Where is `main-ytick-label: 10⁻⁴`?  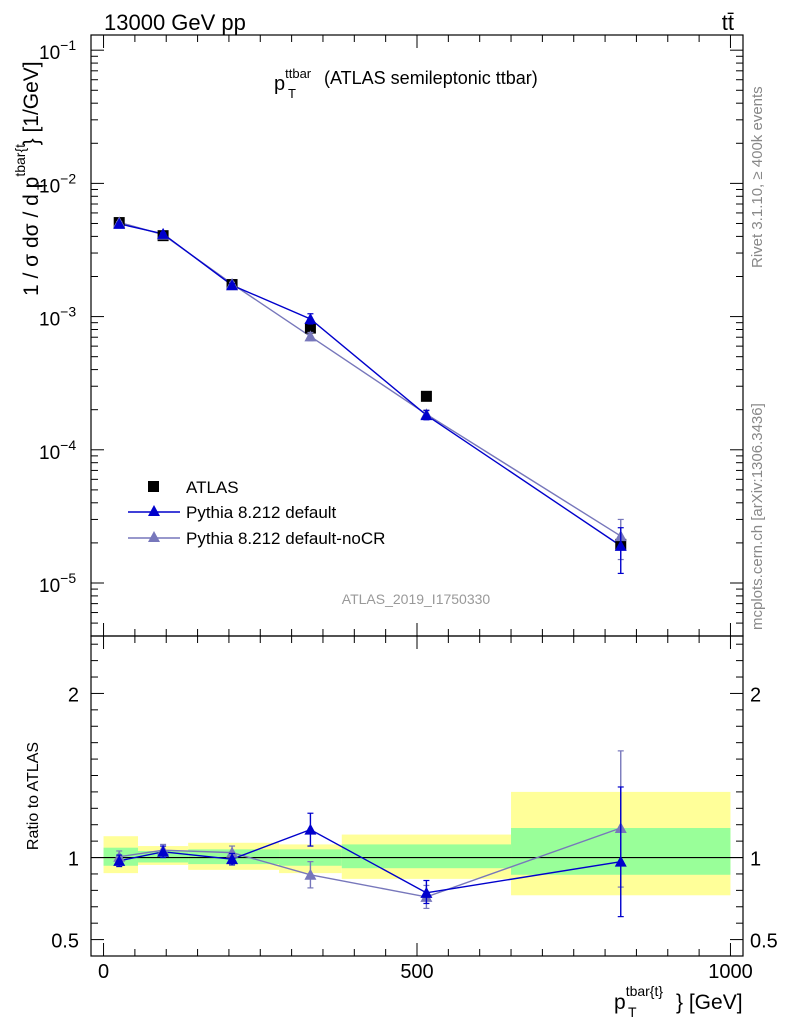 main-ytick-label: 10⁻⁴ is located at coordinates (57, 450).